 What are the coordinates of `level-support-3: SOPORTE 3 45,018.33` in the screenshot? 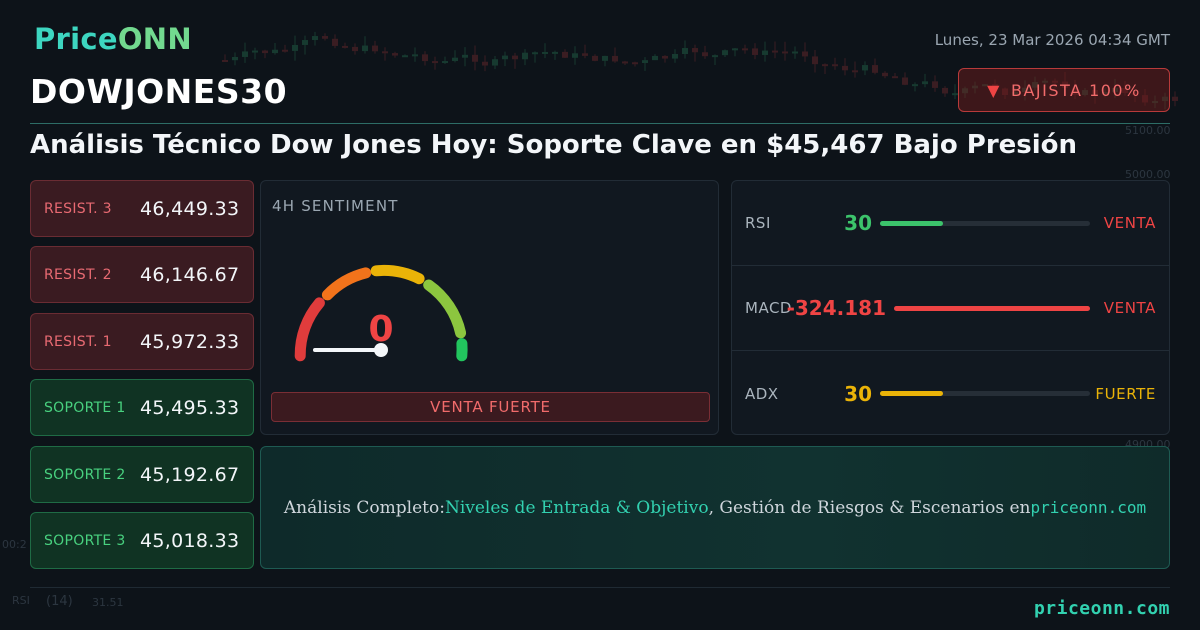 It's located at (142, 540).